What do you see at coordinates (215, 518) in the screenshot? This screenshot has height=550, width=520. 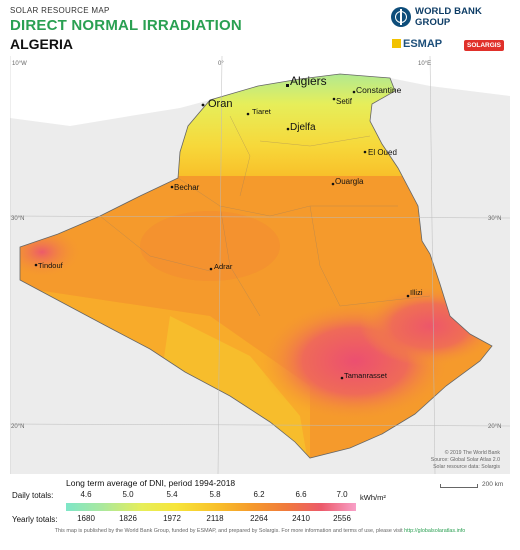 I see `yearly-value: 2118` at bounding box center [215, 518].